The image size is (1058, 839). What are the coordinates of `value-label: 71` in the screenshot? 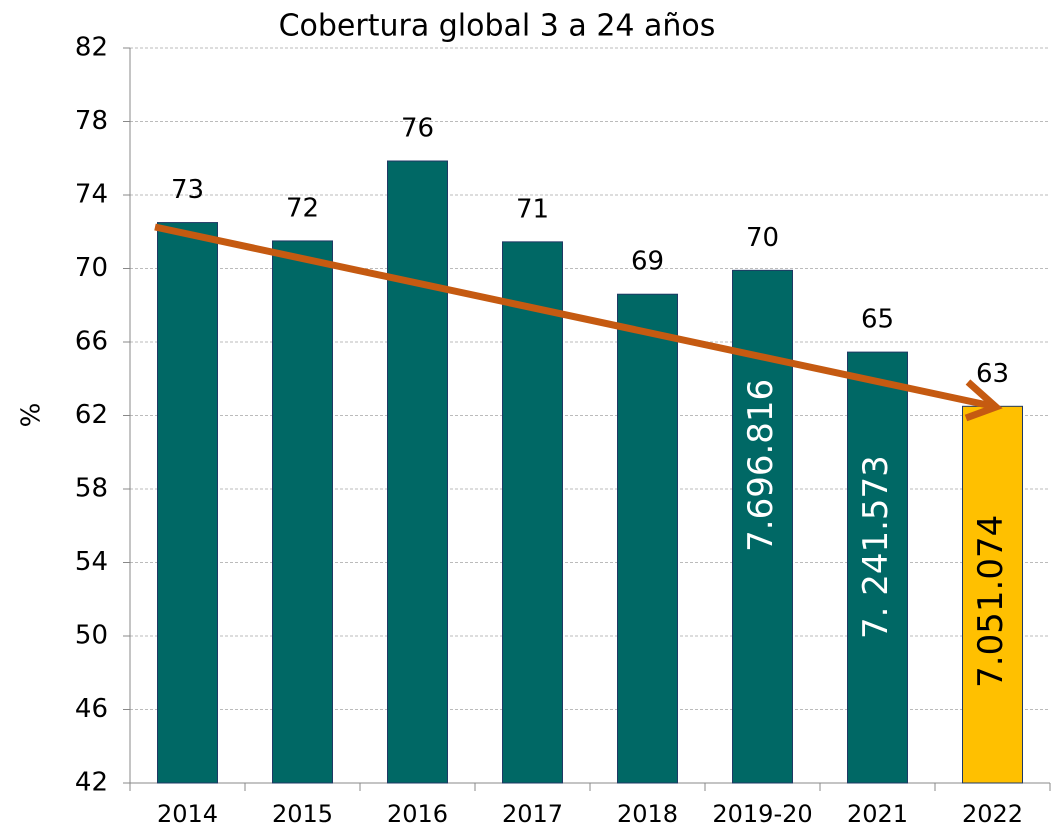 It's located at (532, 209).